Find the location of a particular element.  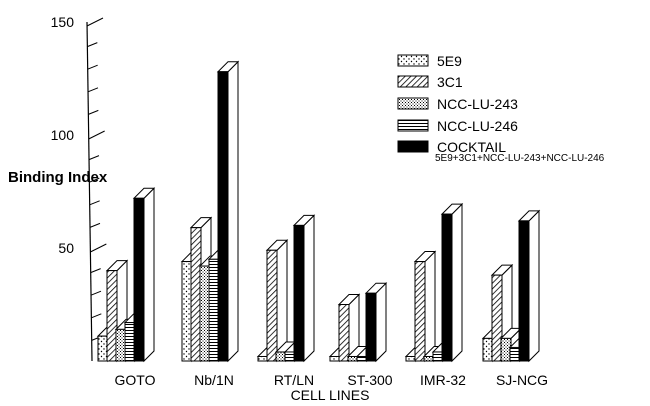

y-tick-label: 100 is located at coordinates (63, 135).